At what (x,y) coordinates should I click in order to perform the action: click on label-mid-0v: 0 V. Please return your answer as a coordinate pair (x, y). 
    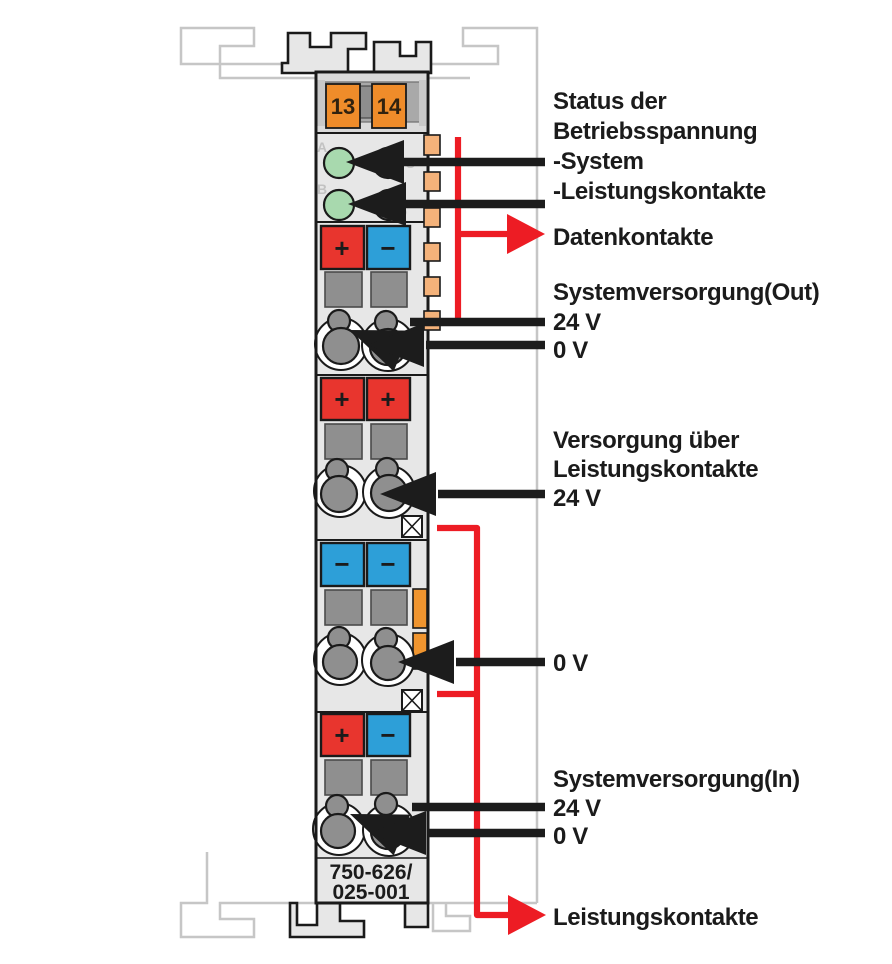
    Looking at the image, I should click on (570, 663).